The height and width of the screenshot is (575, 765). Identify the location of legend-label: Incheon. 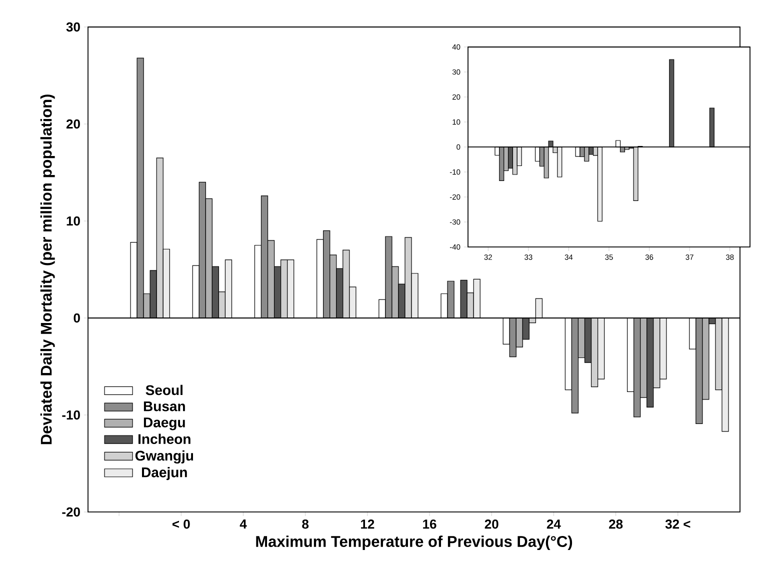
(164, 439).